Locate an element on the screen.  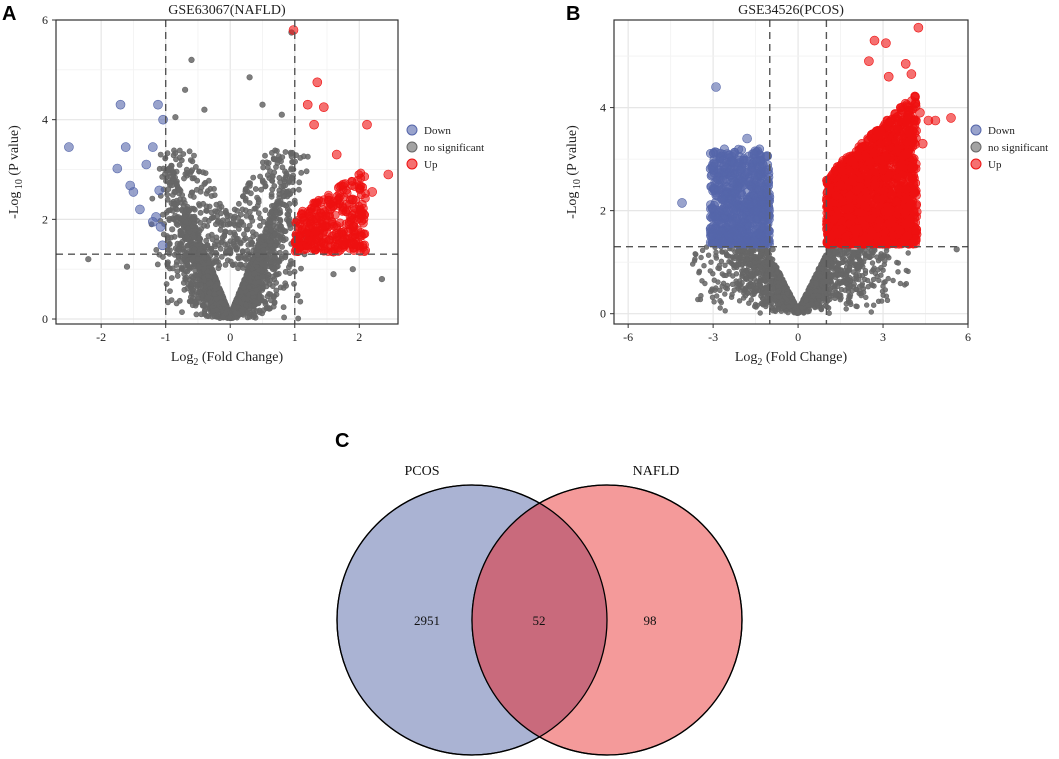
y-tick-label: 2 is located at coordinates (45, 219).